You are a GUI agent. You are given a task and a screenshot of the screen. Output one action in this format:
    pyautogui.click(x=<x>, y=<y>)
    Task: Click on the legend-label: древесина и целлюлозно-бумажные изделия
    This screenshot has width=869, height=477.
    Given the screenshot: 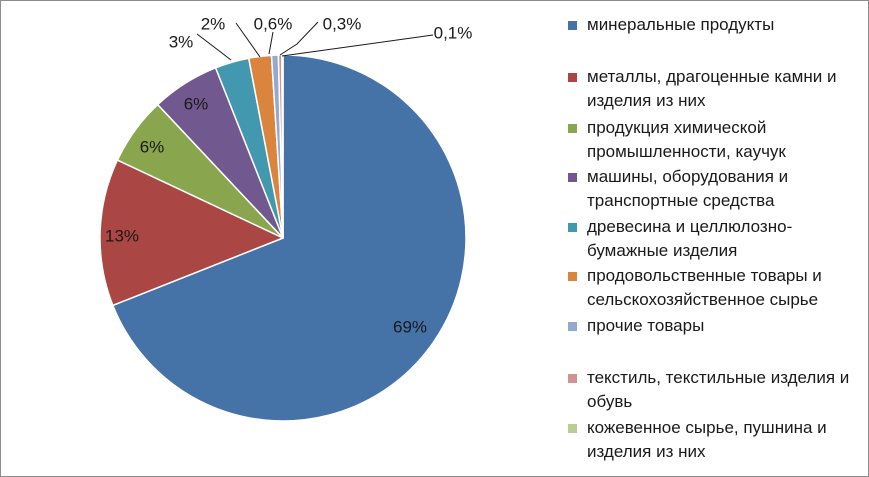 What is the action you would take?
    pyautogui.click(x=690, y=238)
    